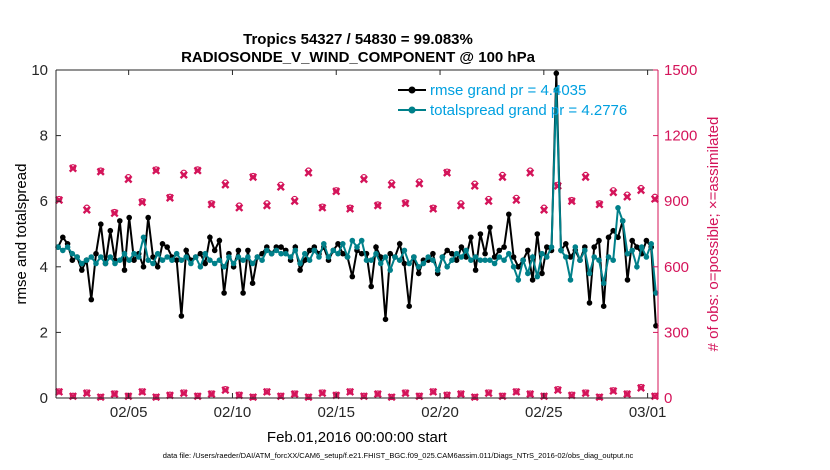 The image size is (830, 470). I want to click on x-tick-label: 02/20, so click(440, 412).